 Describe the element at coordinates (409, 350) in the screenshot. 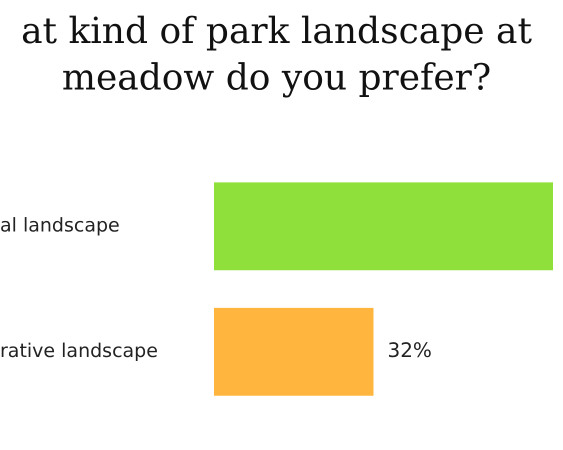

I see `data-label: 32%` at that location.